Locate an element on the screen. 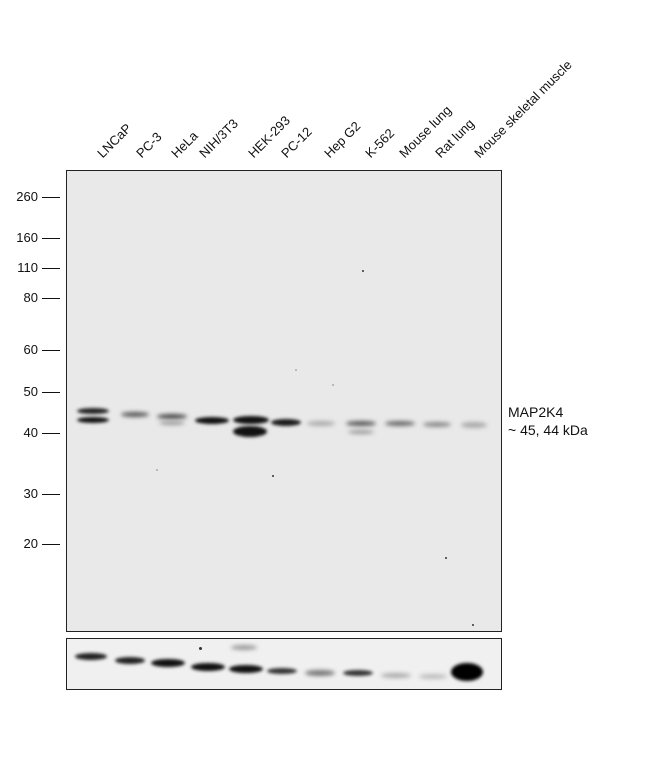  lc-band-pc12 is located at coordinates (282, 671).